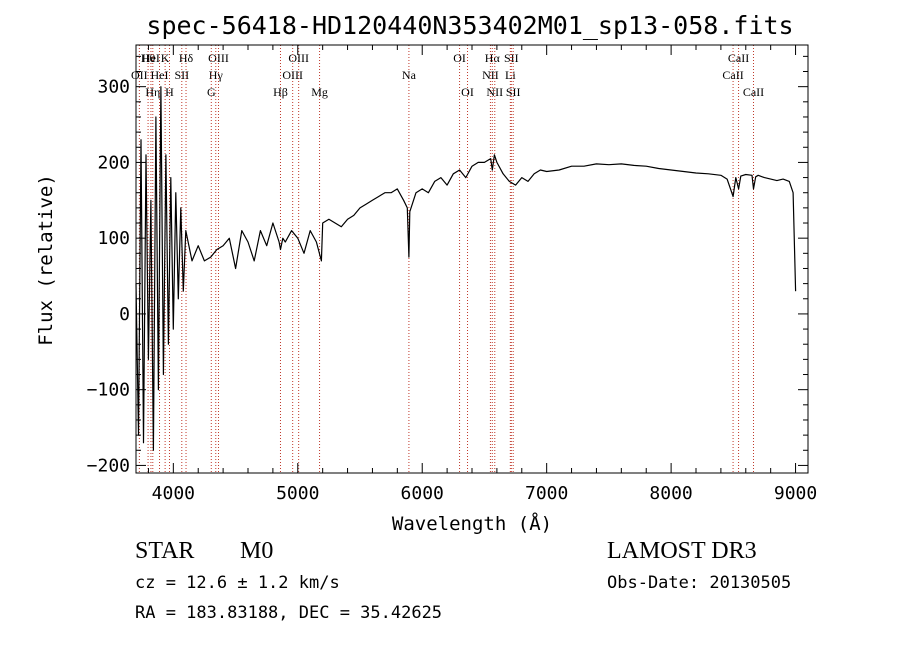 This screenshot has height=649, width=900. Describe the element at coordinates (113, 238) in the screenshot. I see `y-tick-label: 100` at that location.